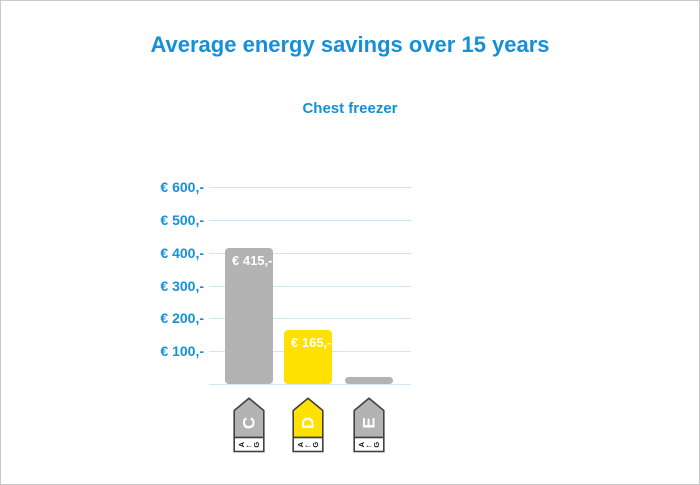  Describe the element at coordinates (252, 260) in the screenshot. I see `bar-value-label-C: € 415,-` at that location.